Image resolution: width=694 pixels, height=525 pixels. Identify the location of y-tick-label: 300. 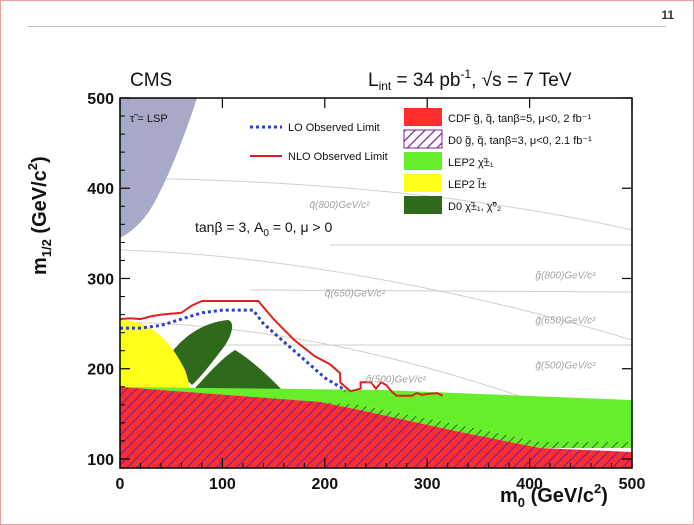
(100, 279).